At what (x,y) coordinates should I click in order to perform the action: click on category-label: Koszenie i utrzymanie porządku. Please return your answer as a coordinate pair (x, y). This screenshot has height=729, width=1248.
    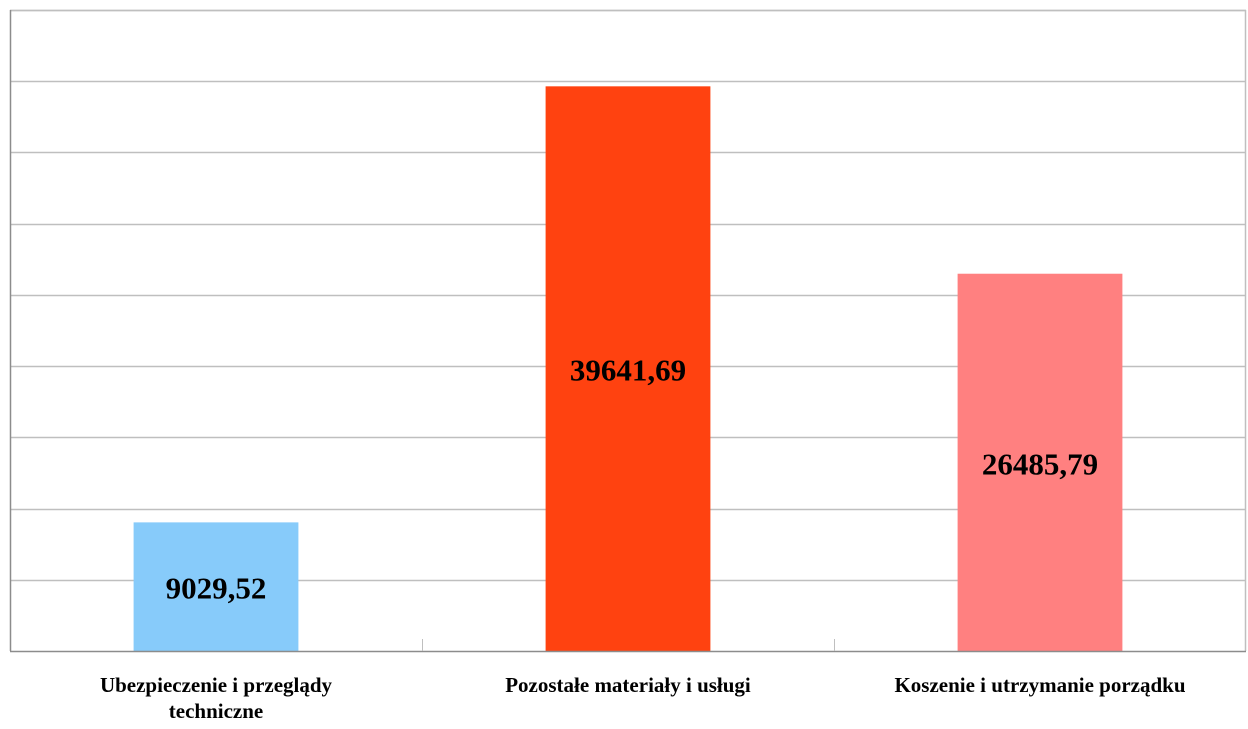
    Looking at the image, I should click on (1039, 685).